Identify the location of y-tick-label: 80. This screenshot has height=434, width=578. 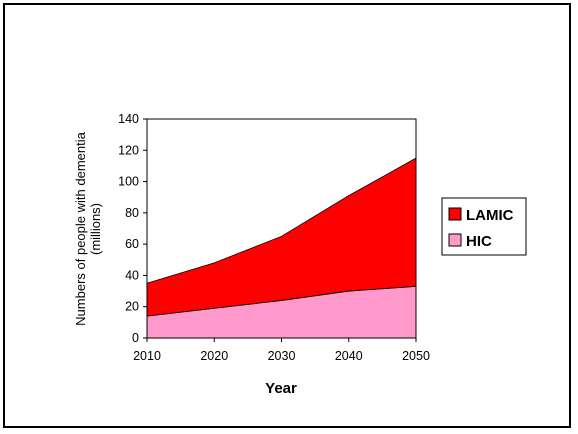
(132, 213).